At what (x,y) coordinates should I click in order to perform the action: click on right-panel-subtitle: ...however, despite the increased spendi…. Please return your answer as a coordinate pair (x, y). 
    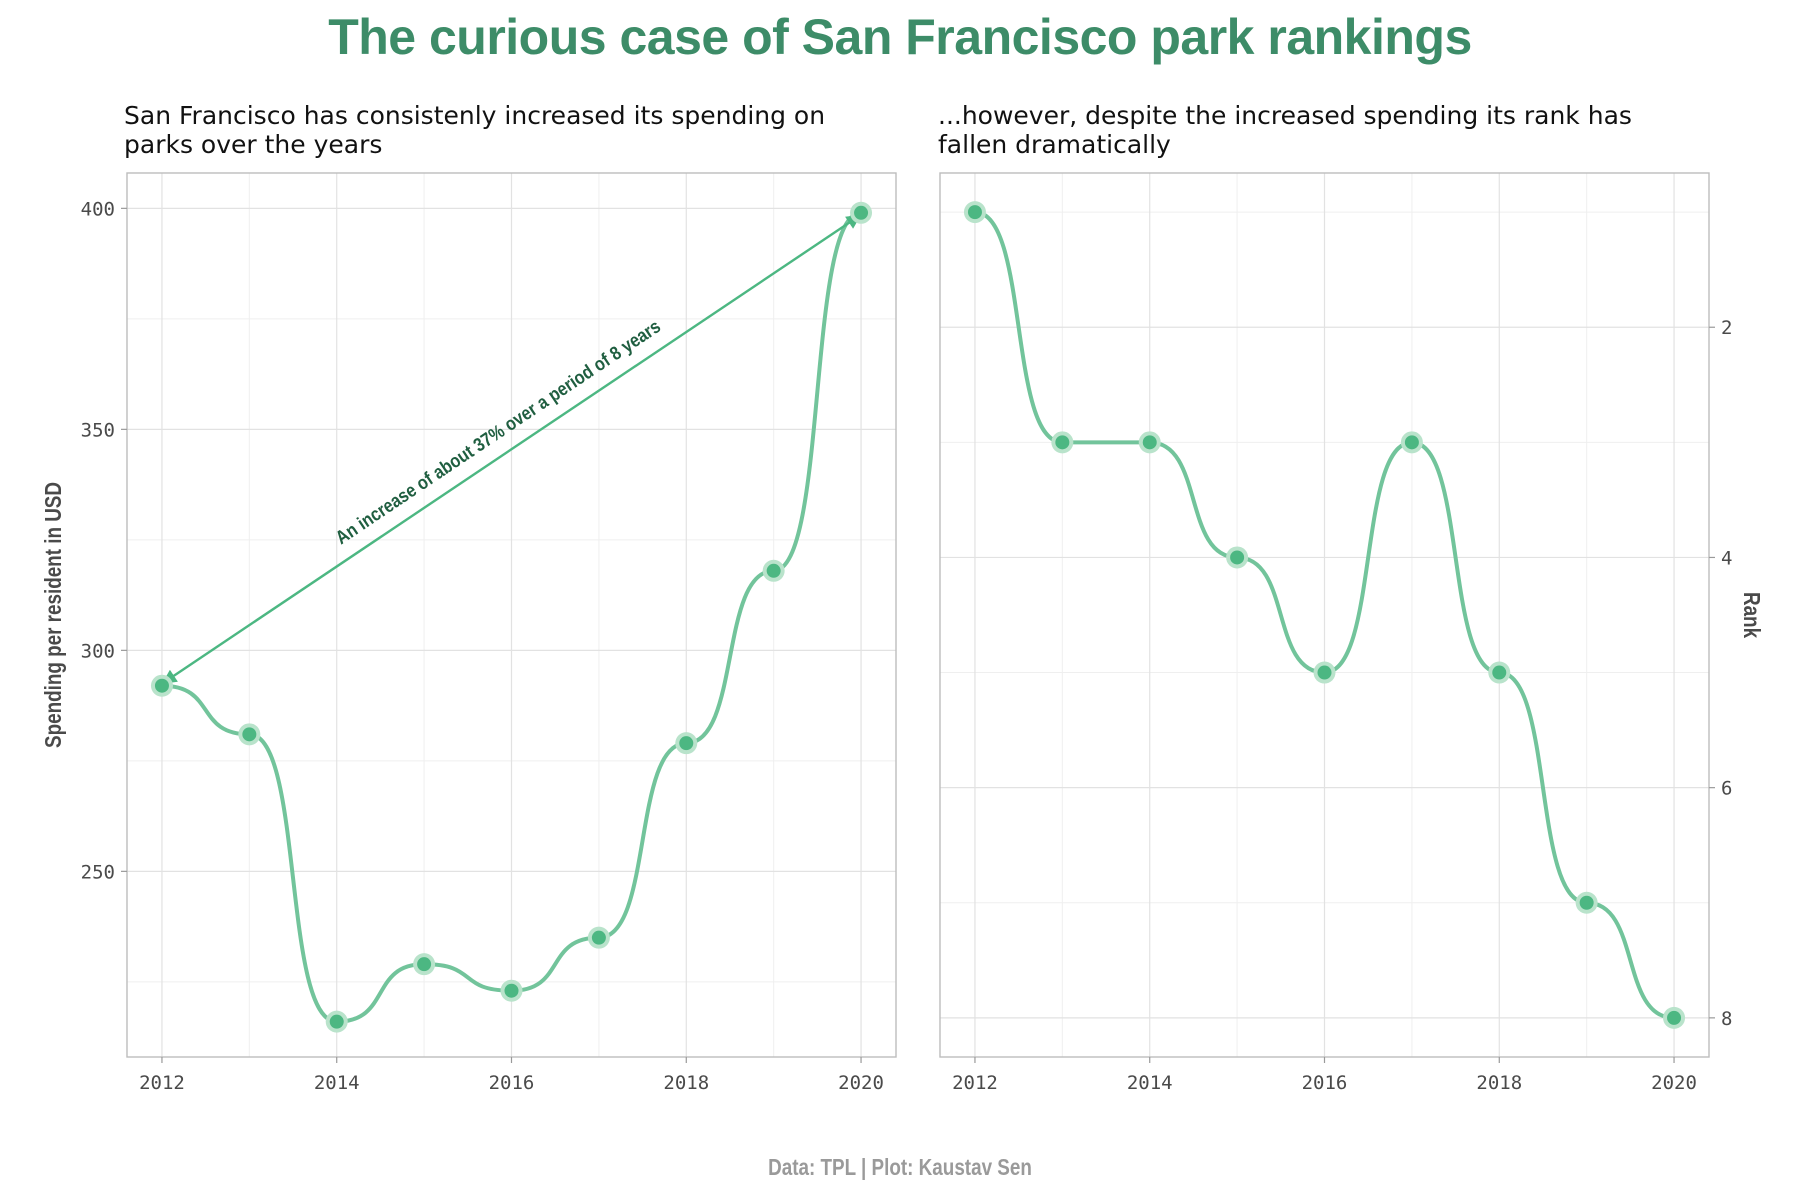
    Looking at the image, I should click on (1285, 130).